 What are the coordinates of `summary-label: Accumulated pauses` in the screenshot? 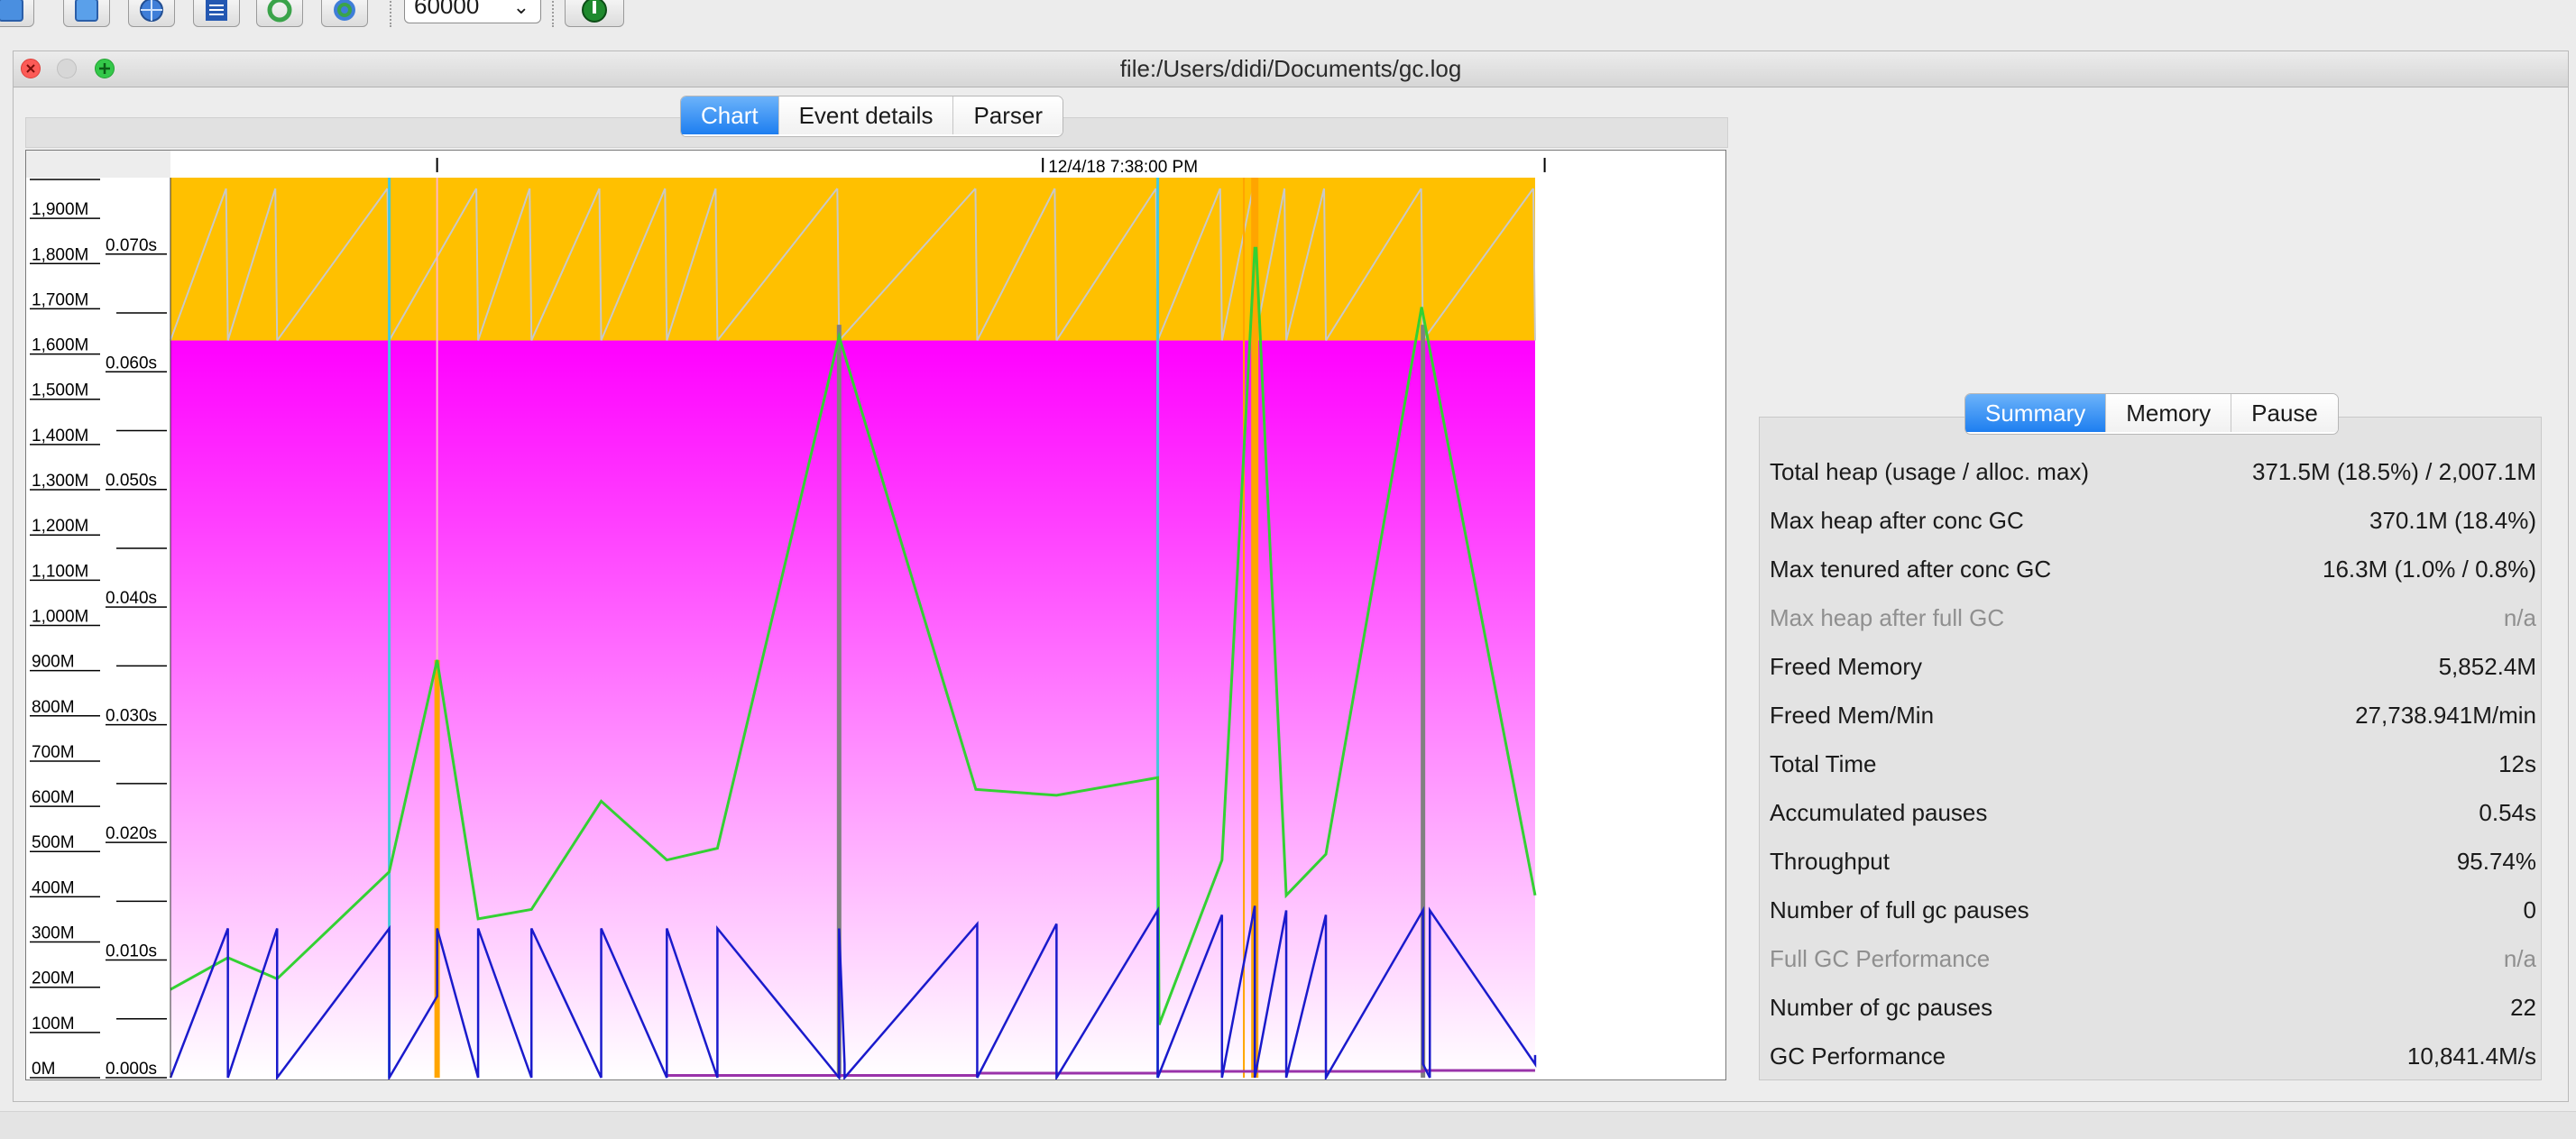 It's located at (1879, 812).